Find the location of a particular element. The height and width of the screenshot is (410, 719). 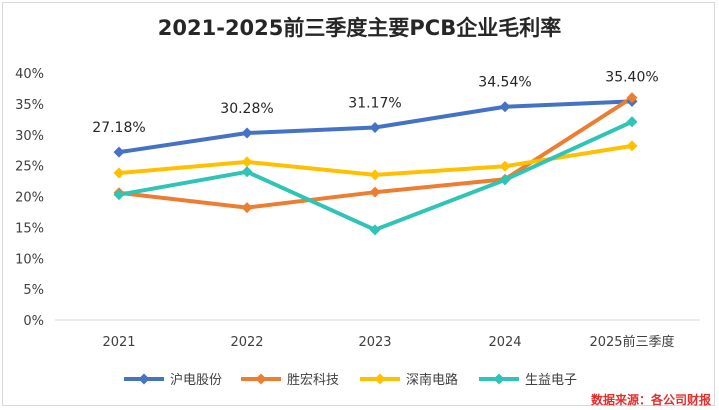

legend-label: 深南电路 is located at coordinates (432, 380).